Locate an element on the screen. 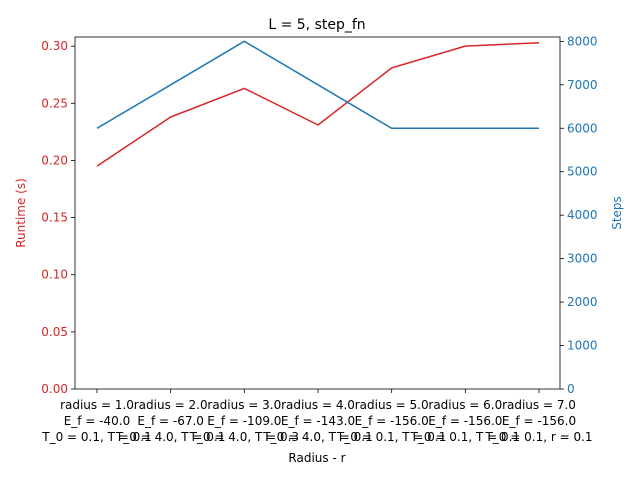 The image size is (640, 480). x-tick-label: radius = 5.0 is located at coordinates (392, 405).